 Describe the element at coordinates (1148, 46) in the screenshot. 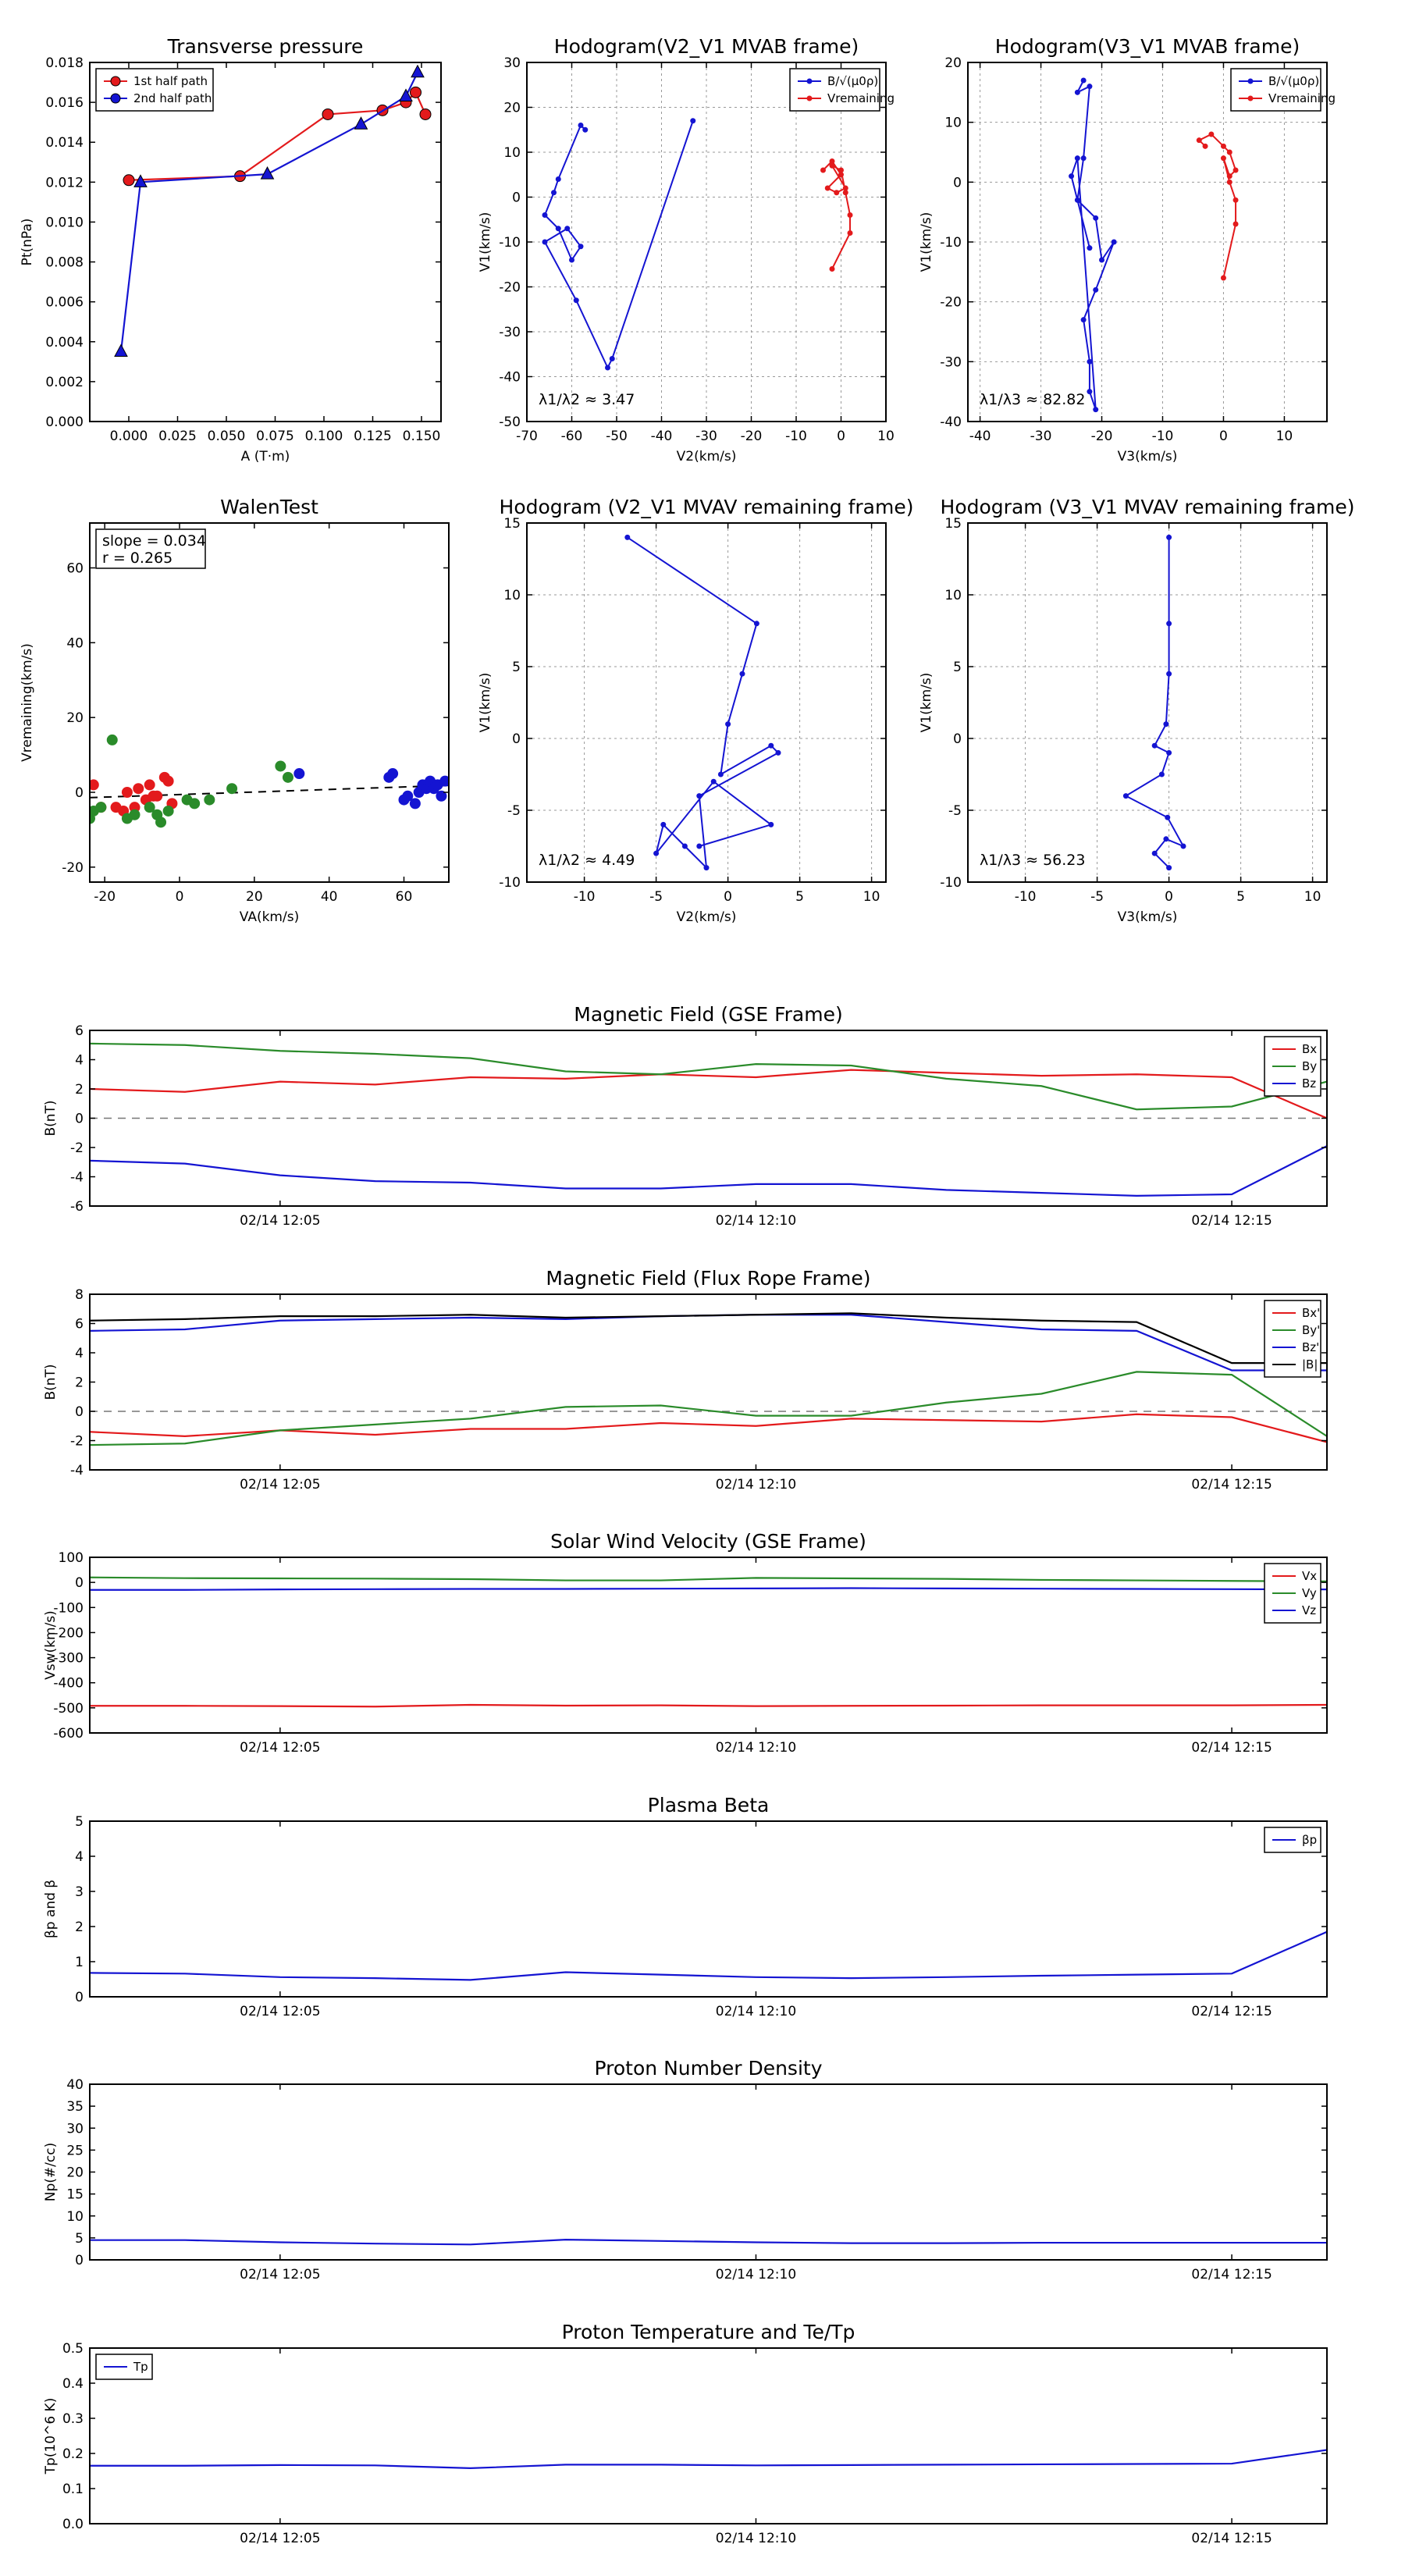

I see `chart-title: Hodogram(V3_V1 MVAB frame)` at that location.